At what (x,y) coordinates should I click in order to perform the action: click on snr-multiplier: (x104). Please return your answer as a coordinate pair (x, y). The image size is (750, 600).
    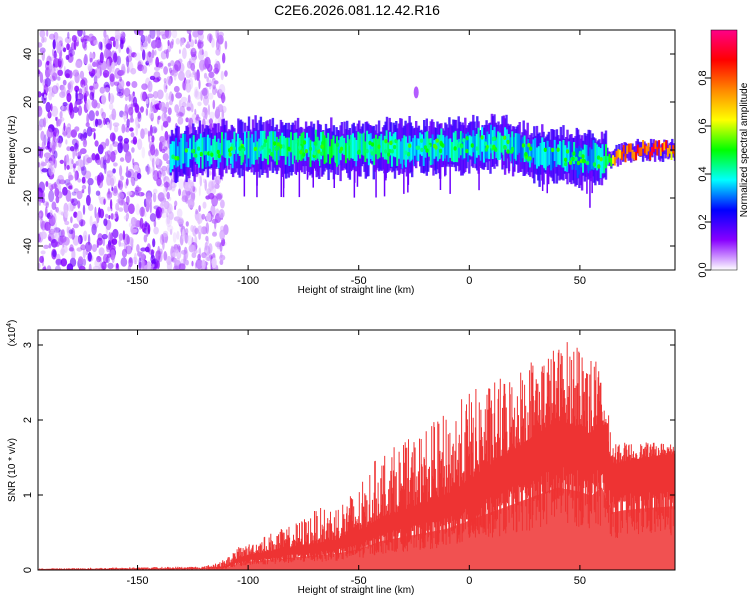
    Looking at the image, I should click on (12, 333).